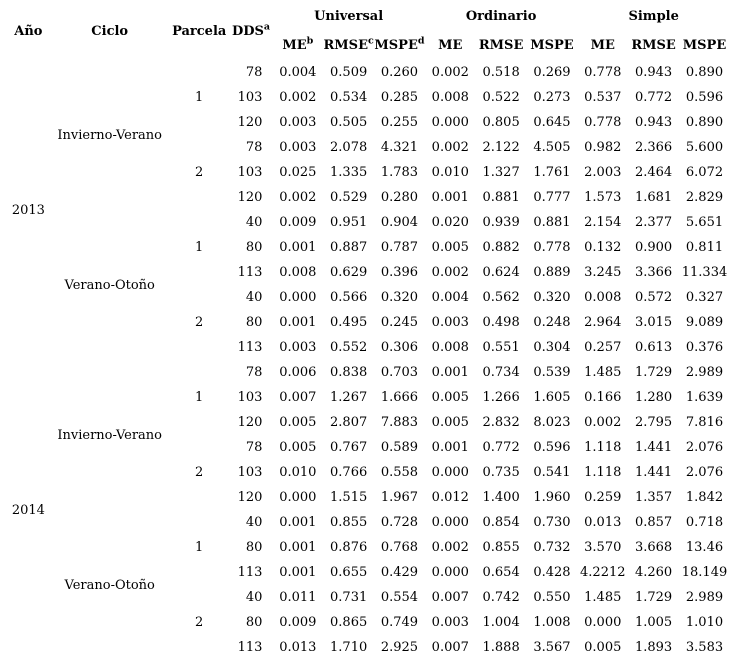 The image size is (738, 664). I want to click on value-cell: 0.541, so click(552, 472).